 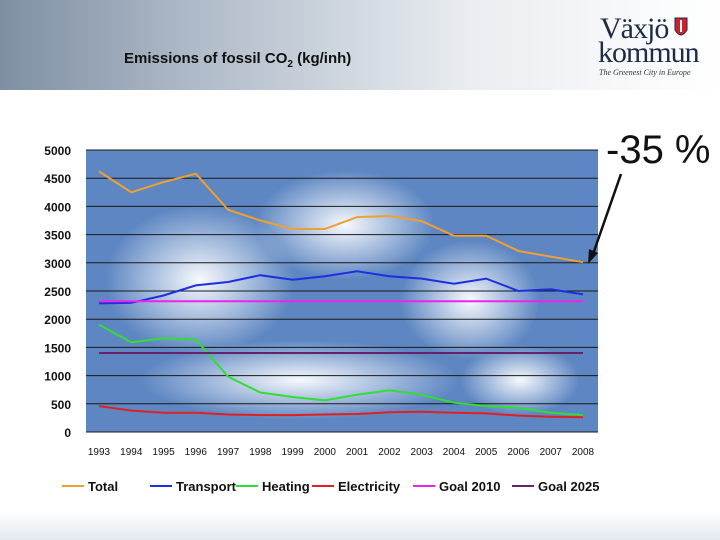 I want to click on x-tick-label: 1993, so click(x=99, y=452).